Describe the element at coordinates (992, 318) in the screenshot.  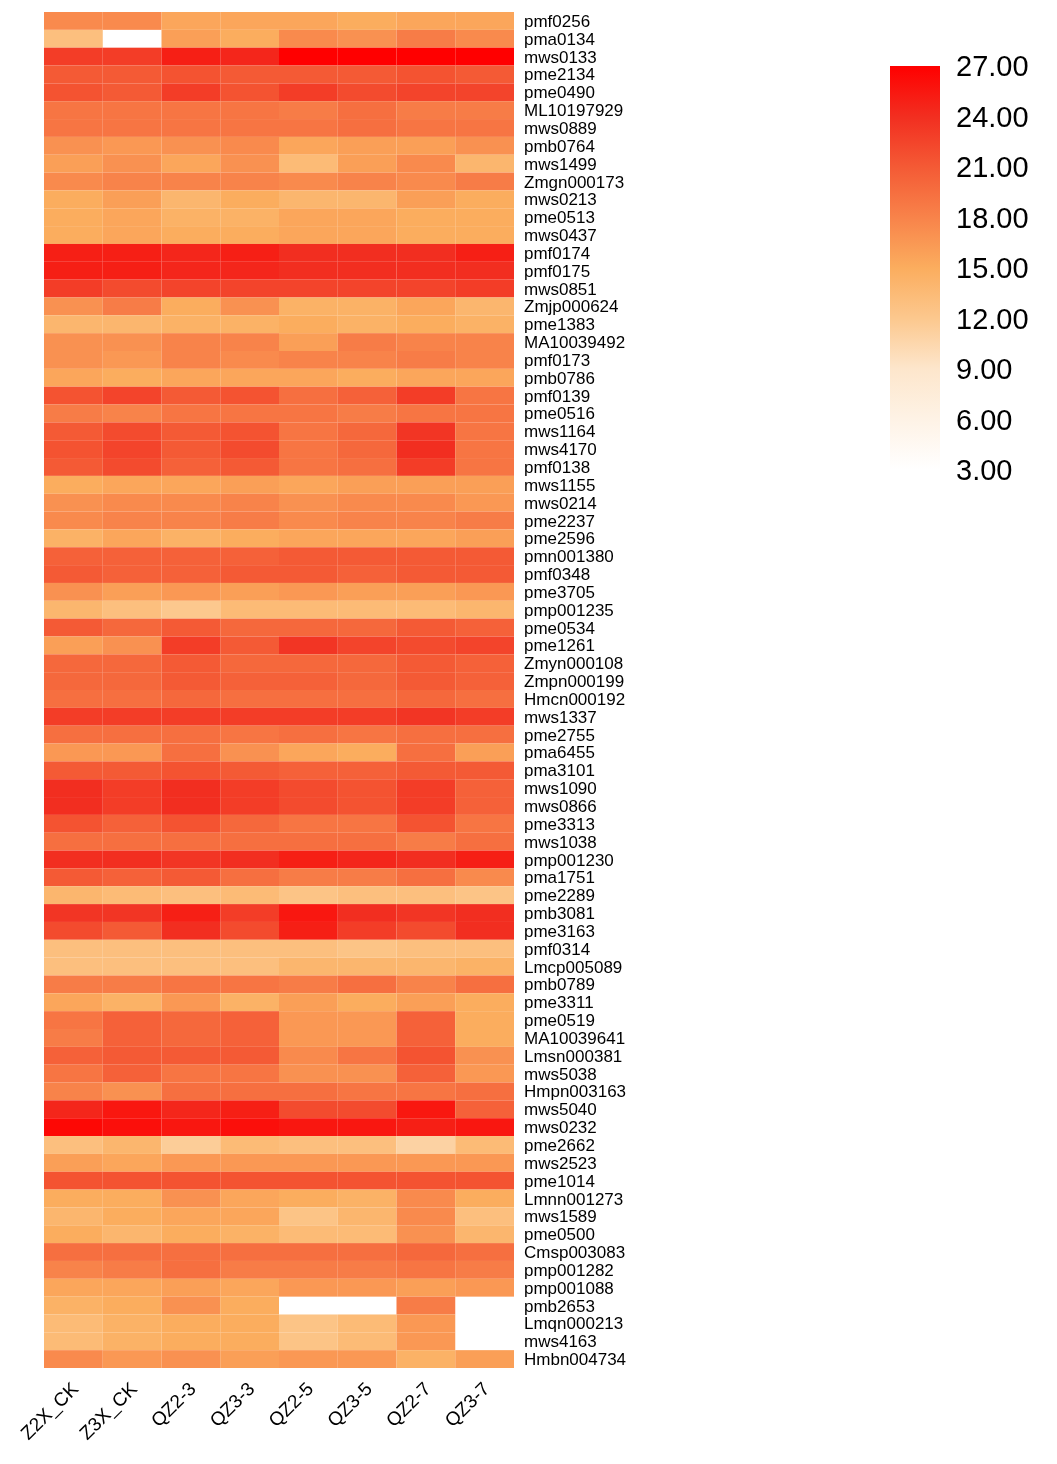
I see `color-bar-label: 12.00` at that location.